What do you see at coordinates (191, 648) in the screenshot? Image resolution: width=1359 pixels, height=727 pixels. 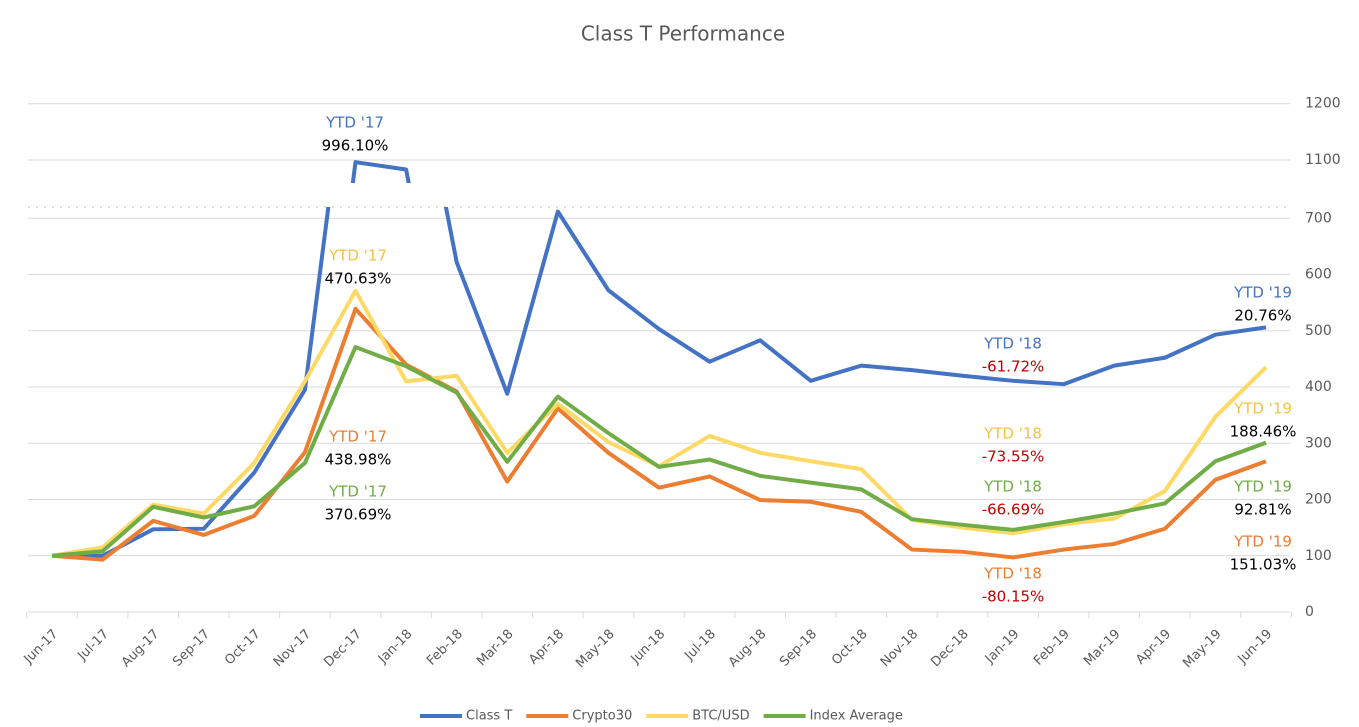 I see `x-tick-label: Sep-17` at bounding box center [191, 648].